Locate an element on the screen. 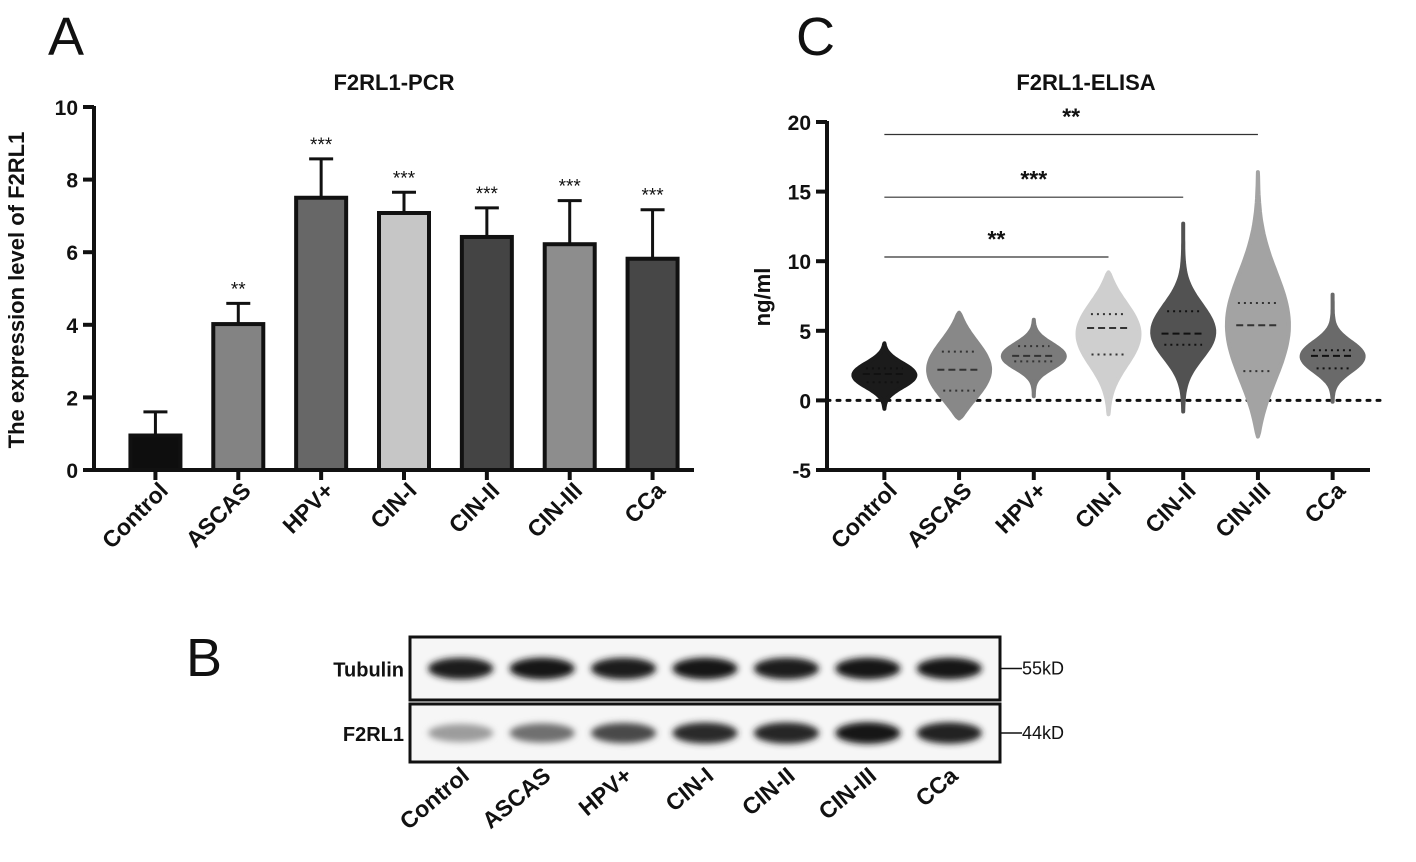 The height and width of the screenshot is (862, 1416). chart-a-category-label: Control is located at coordinates (135, 515).